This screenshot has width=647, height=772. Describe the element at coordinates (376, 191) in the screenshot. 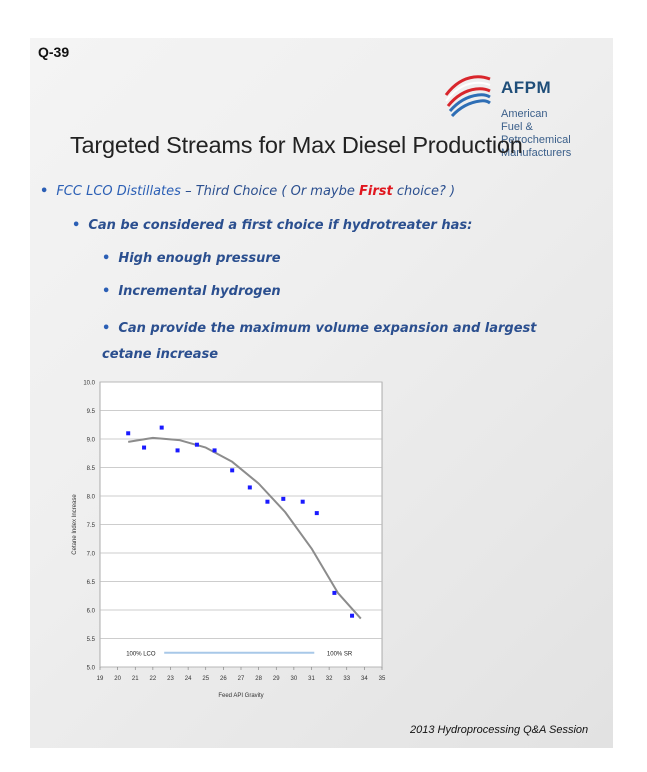

I see `bullet-first-highlight: First` at that location.